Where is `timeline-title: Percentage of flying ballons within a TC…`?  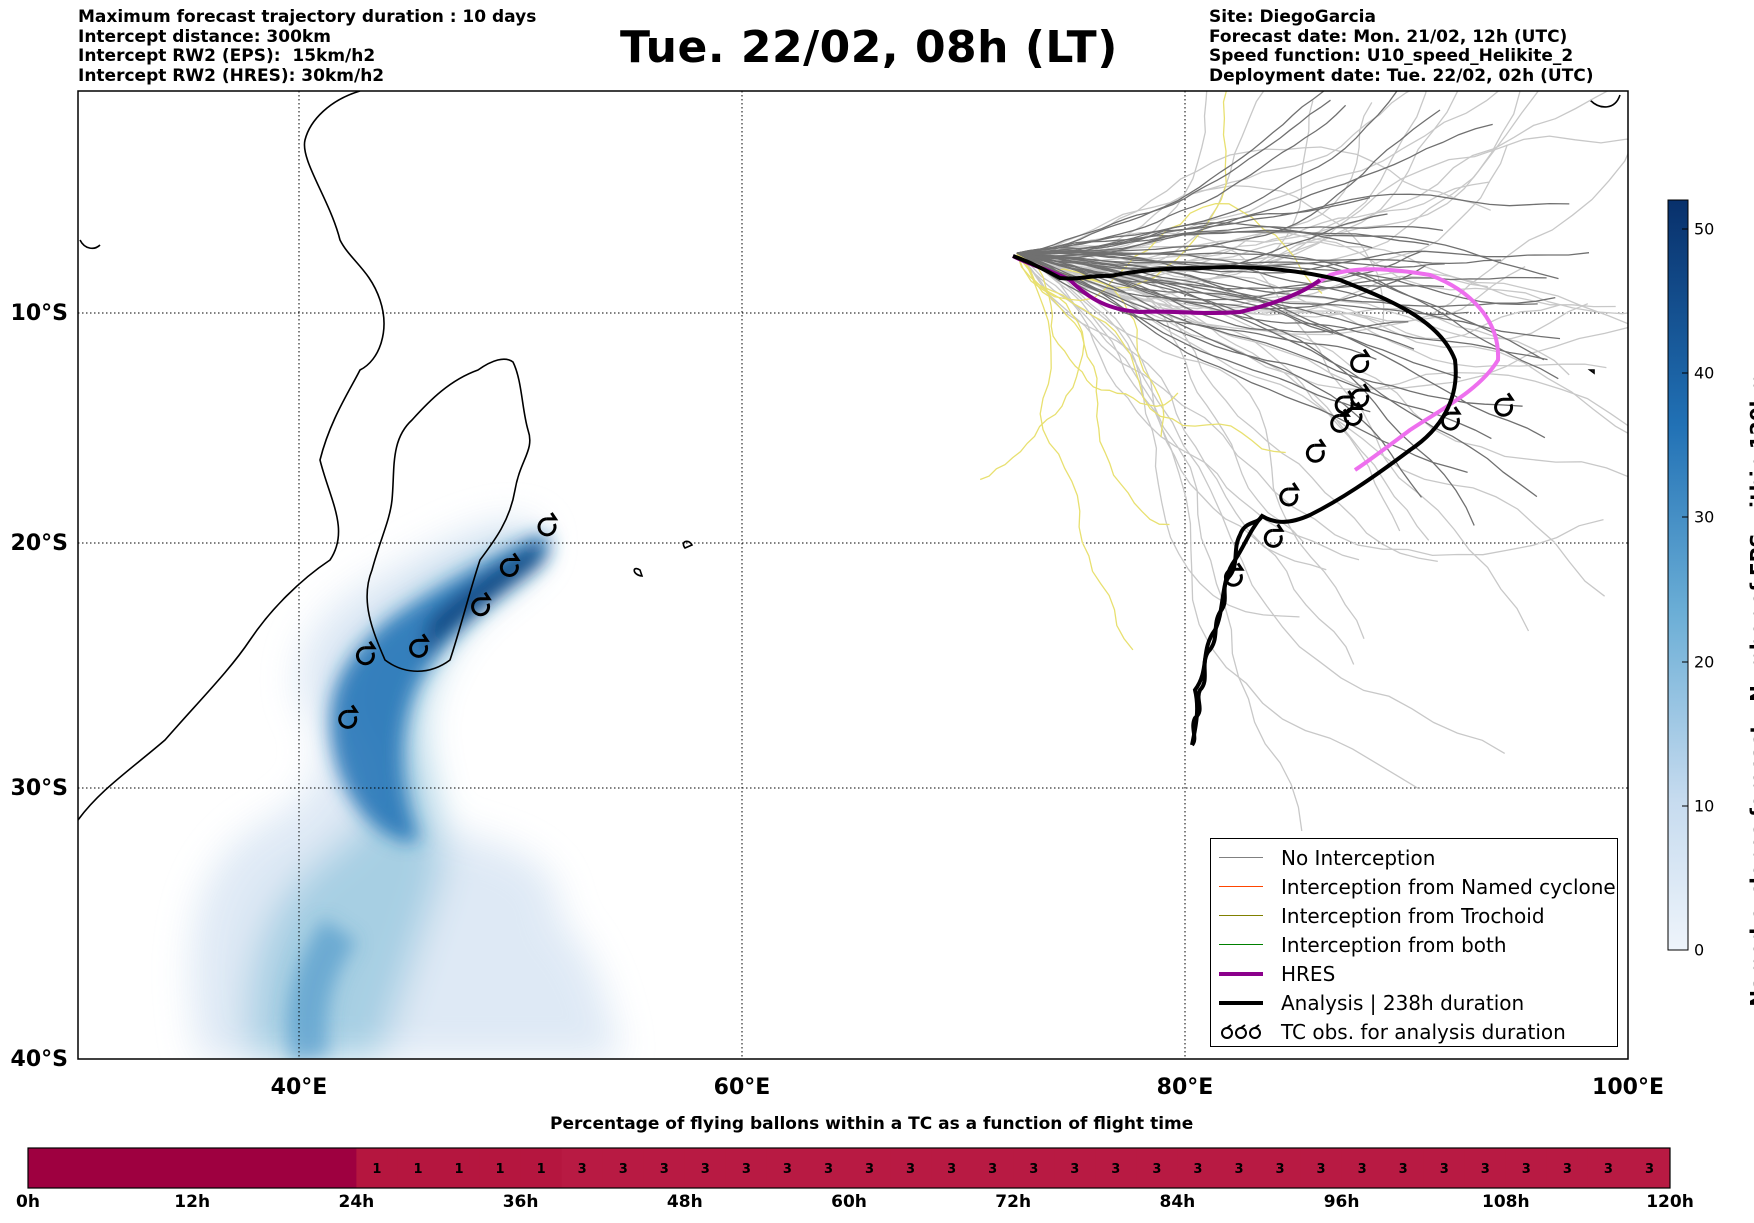 timeline-title: Percentage of flying ballons within a TC… is located at coordinates (872, 1124).